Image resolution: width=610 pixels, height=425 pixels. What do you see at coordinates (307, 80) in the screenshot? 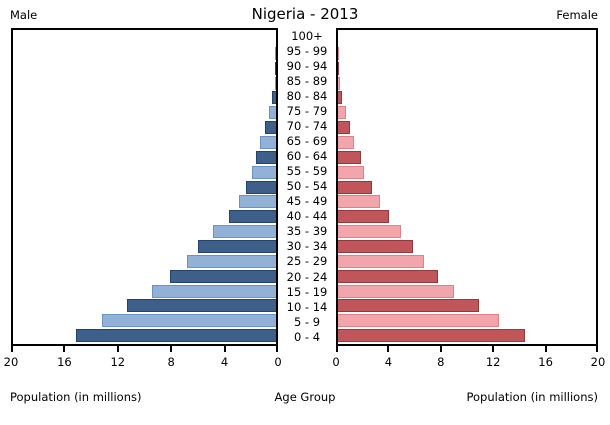
I see `age-label-85-89: 85 - 89` at bounding box center [307, 80].